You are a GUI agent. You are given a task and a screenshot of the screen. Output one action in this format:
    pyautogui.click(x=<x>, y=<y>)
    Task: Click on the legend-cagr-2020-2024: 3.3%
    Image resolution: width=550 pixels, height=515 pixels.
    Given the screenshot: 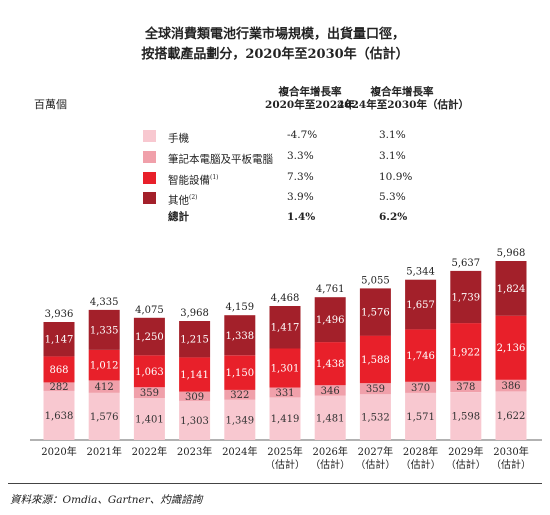 What is the action you would take?
    pyautogui.click(x=300, y=156)
    